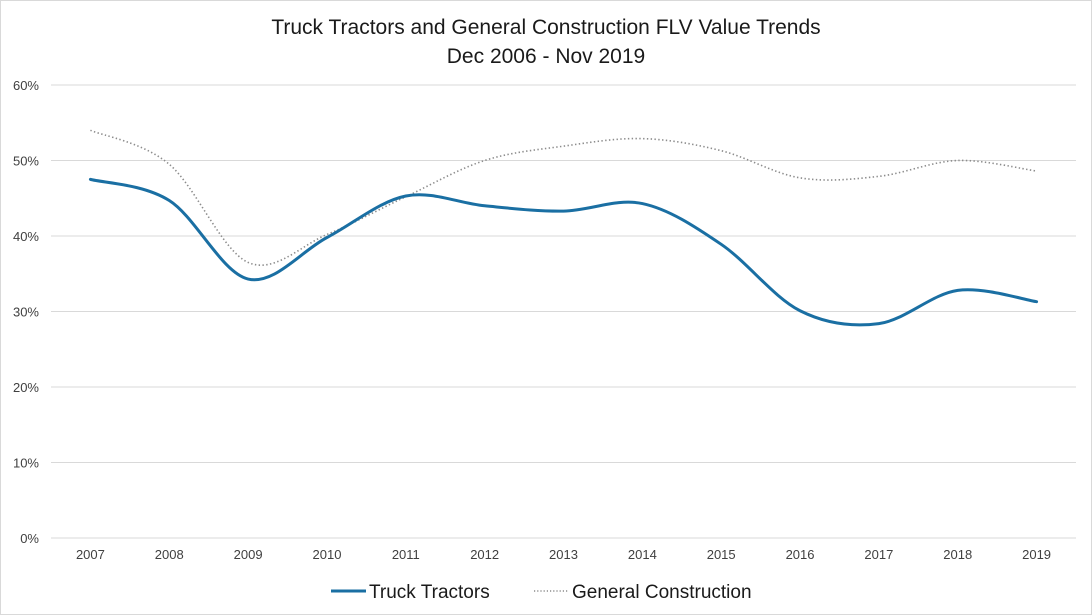  I want to click on legend-label-truck-tractors: Truck Tractors, so click(429, 592).